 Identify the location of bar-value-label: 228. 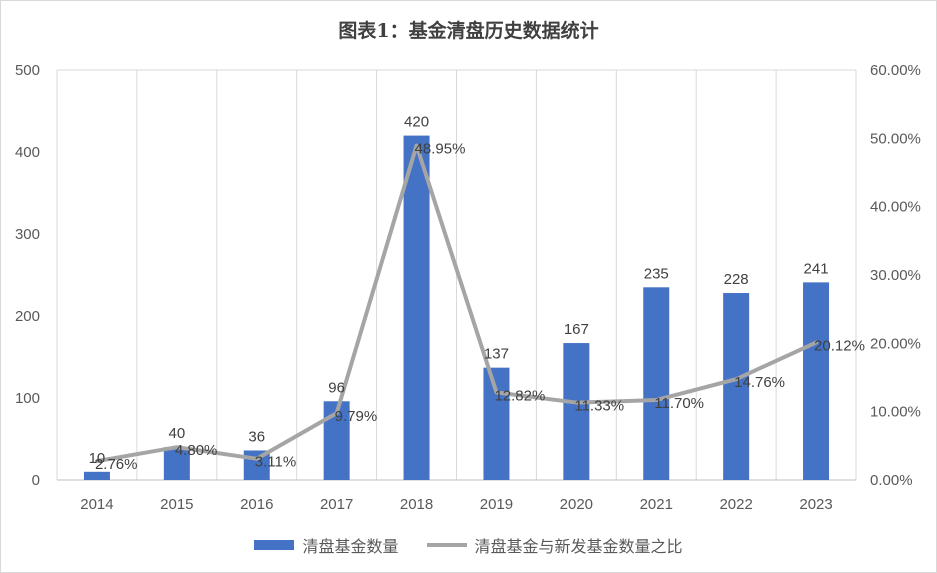
(736, 279).